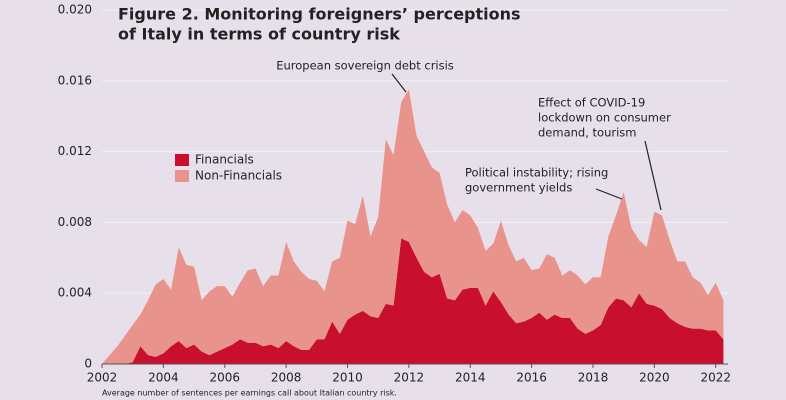  I want to click on y-tick-label: 0.008, so click(75, 222).